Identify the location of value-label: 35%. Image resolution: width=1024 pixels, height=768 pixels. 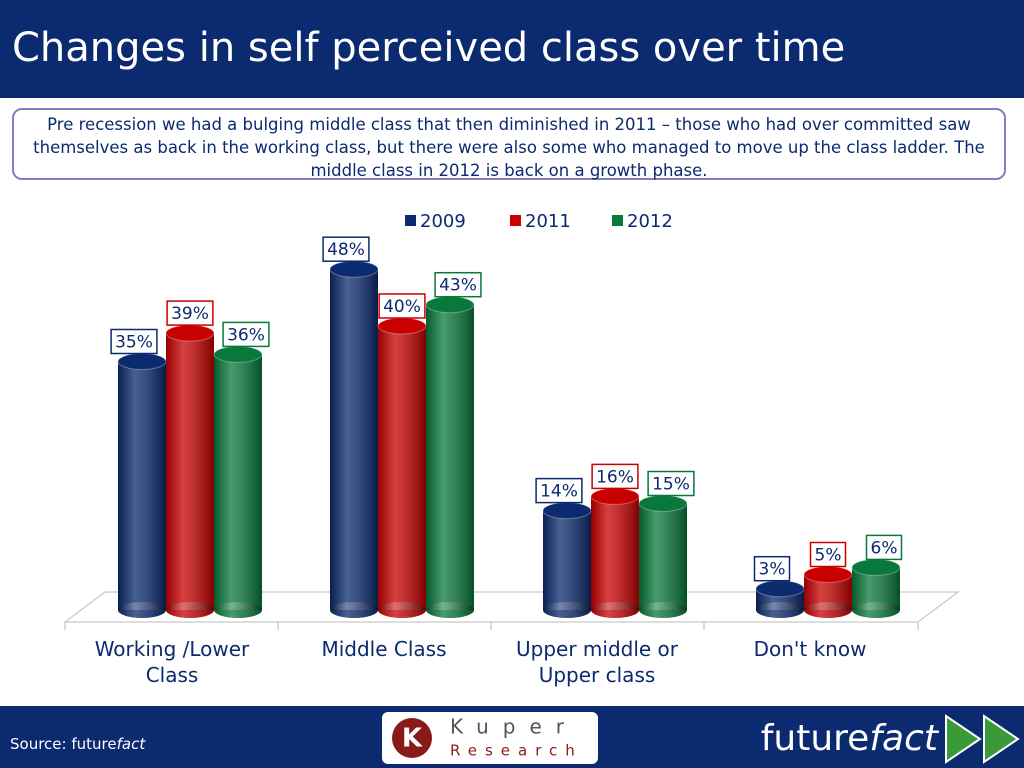
(134, 343).